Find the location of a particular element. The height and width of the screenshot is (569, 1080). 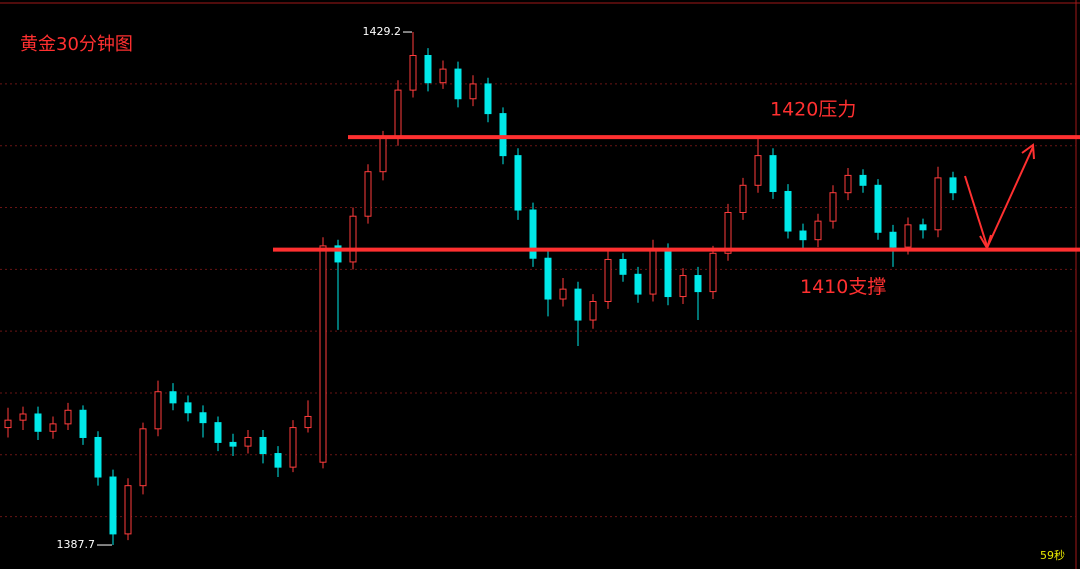

support-label: 1410支撑 is located at coordinates (843, 287).